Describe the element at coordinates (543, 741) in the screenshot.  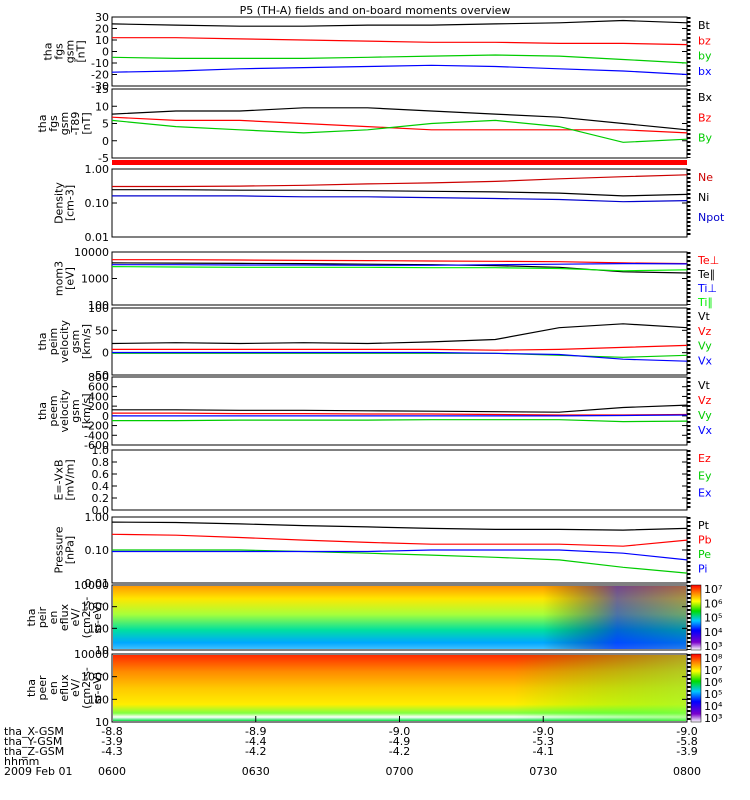
I see `ephemeris-value: -5.3` at that location.